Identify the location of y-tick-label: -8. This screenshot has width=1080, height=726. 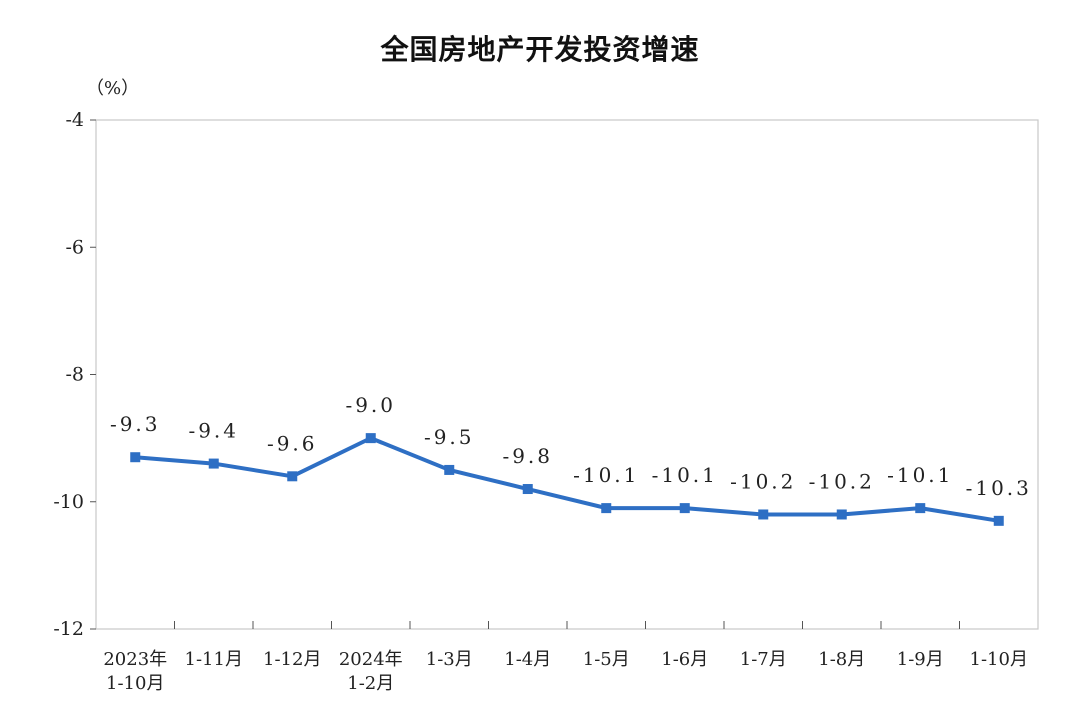
(74, 375).